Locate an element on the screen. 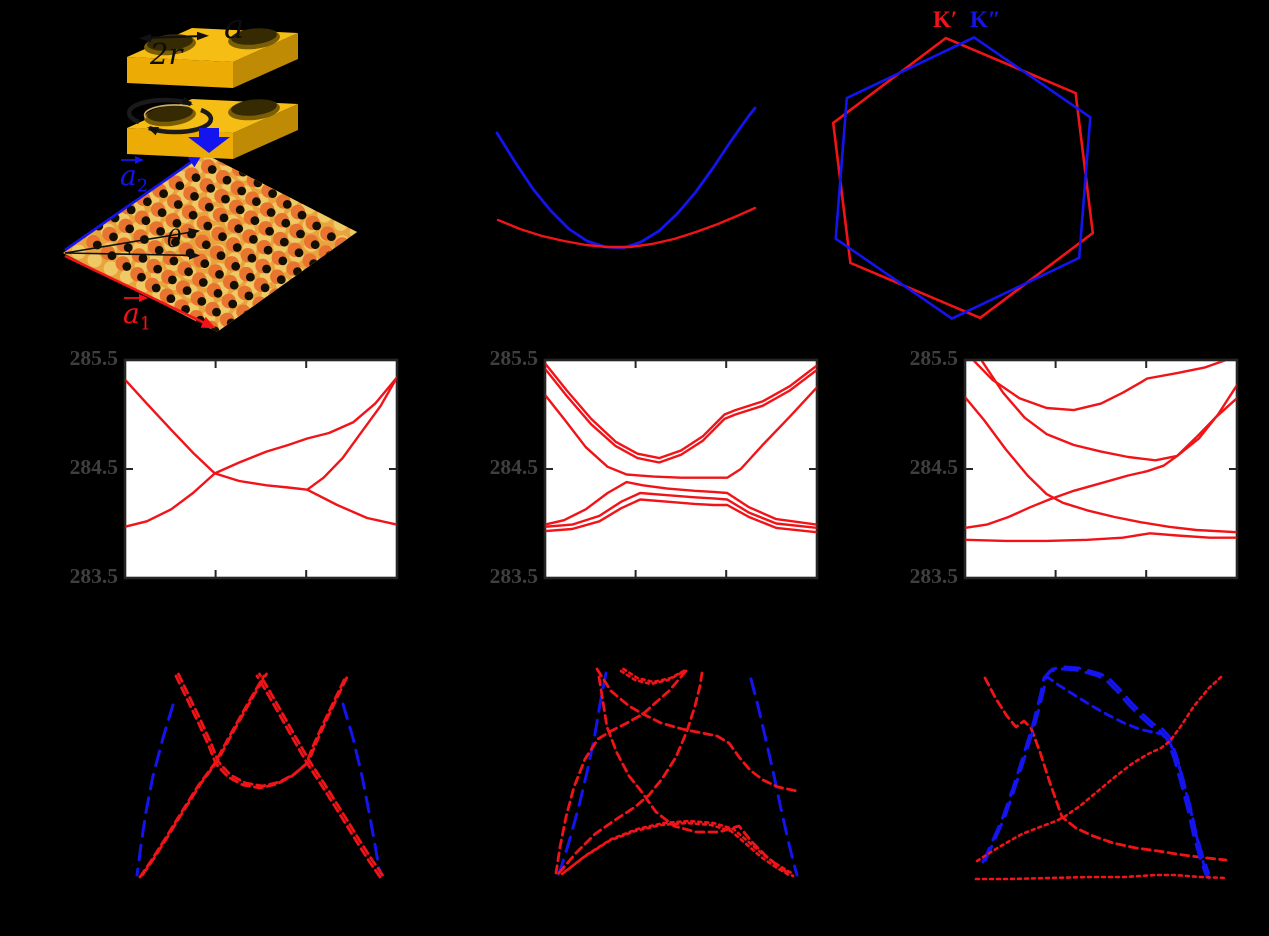 Image resolution: width=1269 pixels, height=936 pixels. lattice-vector-a2-arrow is located at coordinates (133, 203).